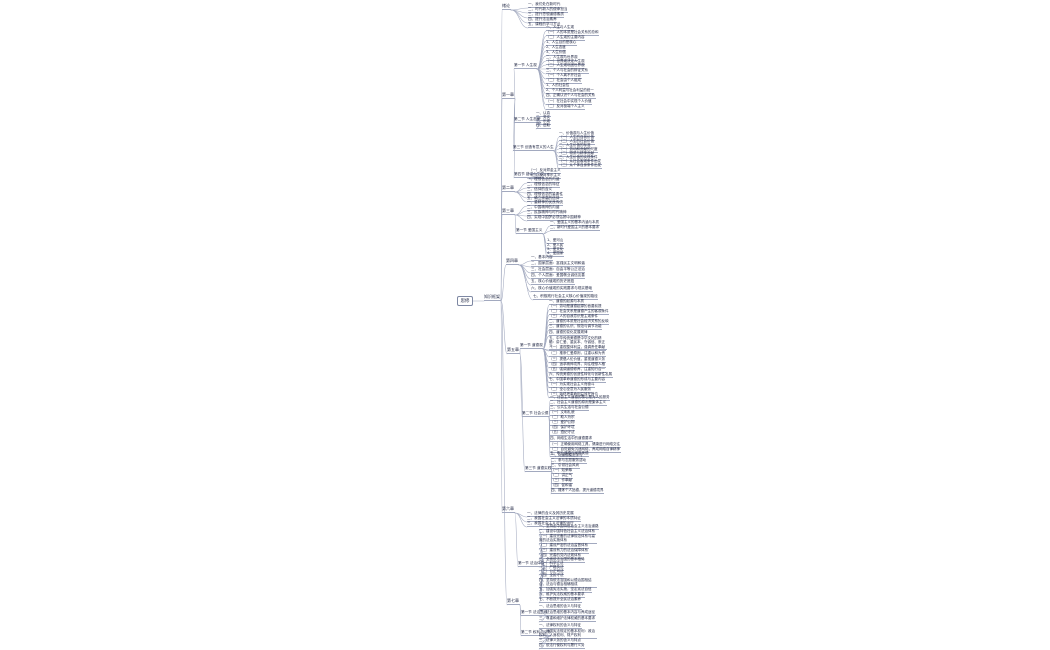  What do you see at coordinates (568, 583) in the screenshot?
I see `mindmap-node: 四、坚持依法治国和以德治国相结合，法治与德治相辅相成` at bounding box center [568, 583].